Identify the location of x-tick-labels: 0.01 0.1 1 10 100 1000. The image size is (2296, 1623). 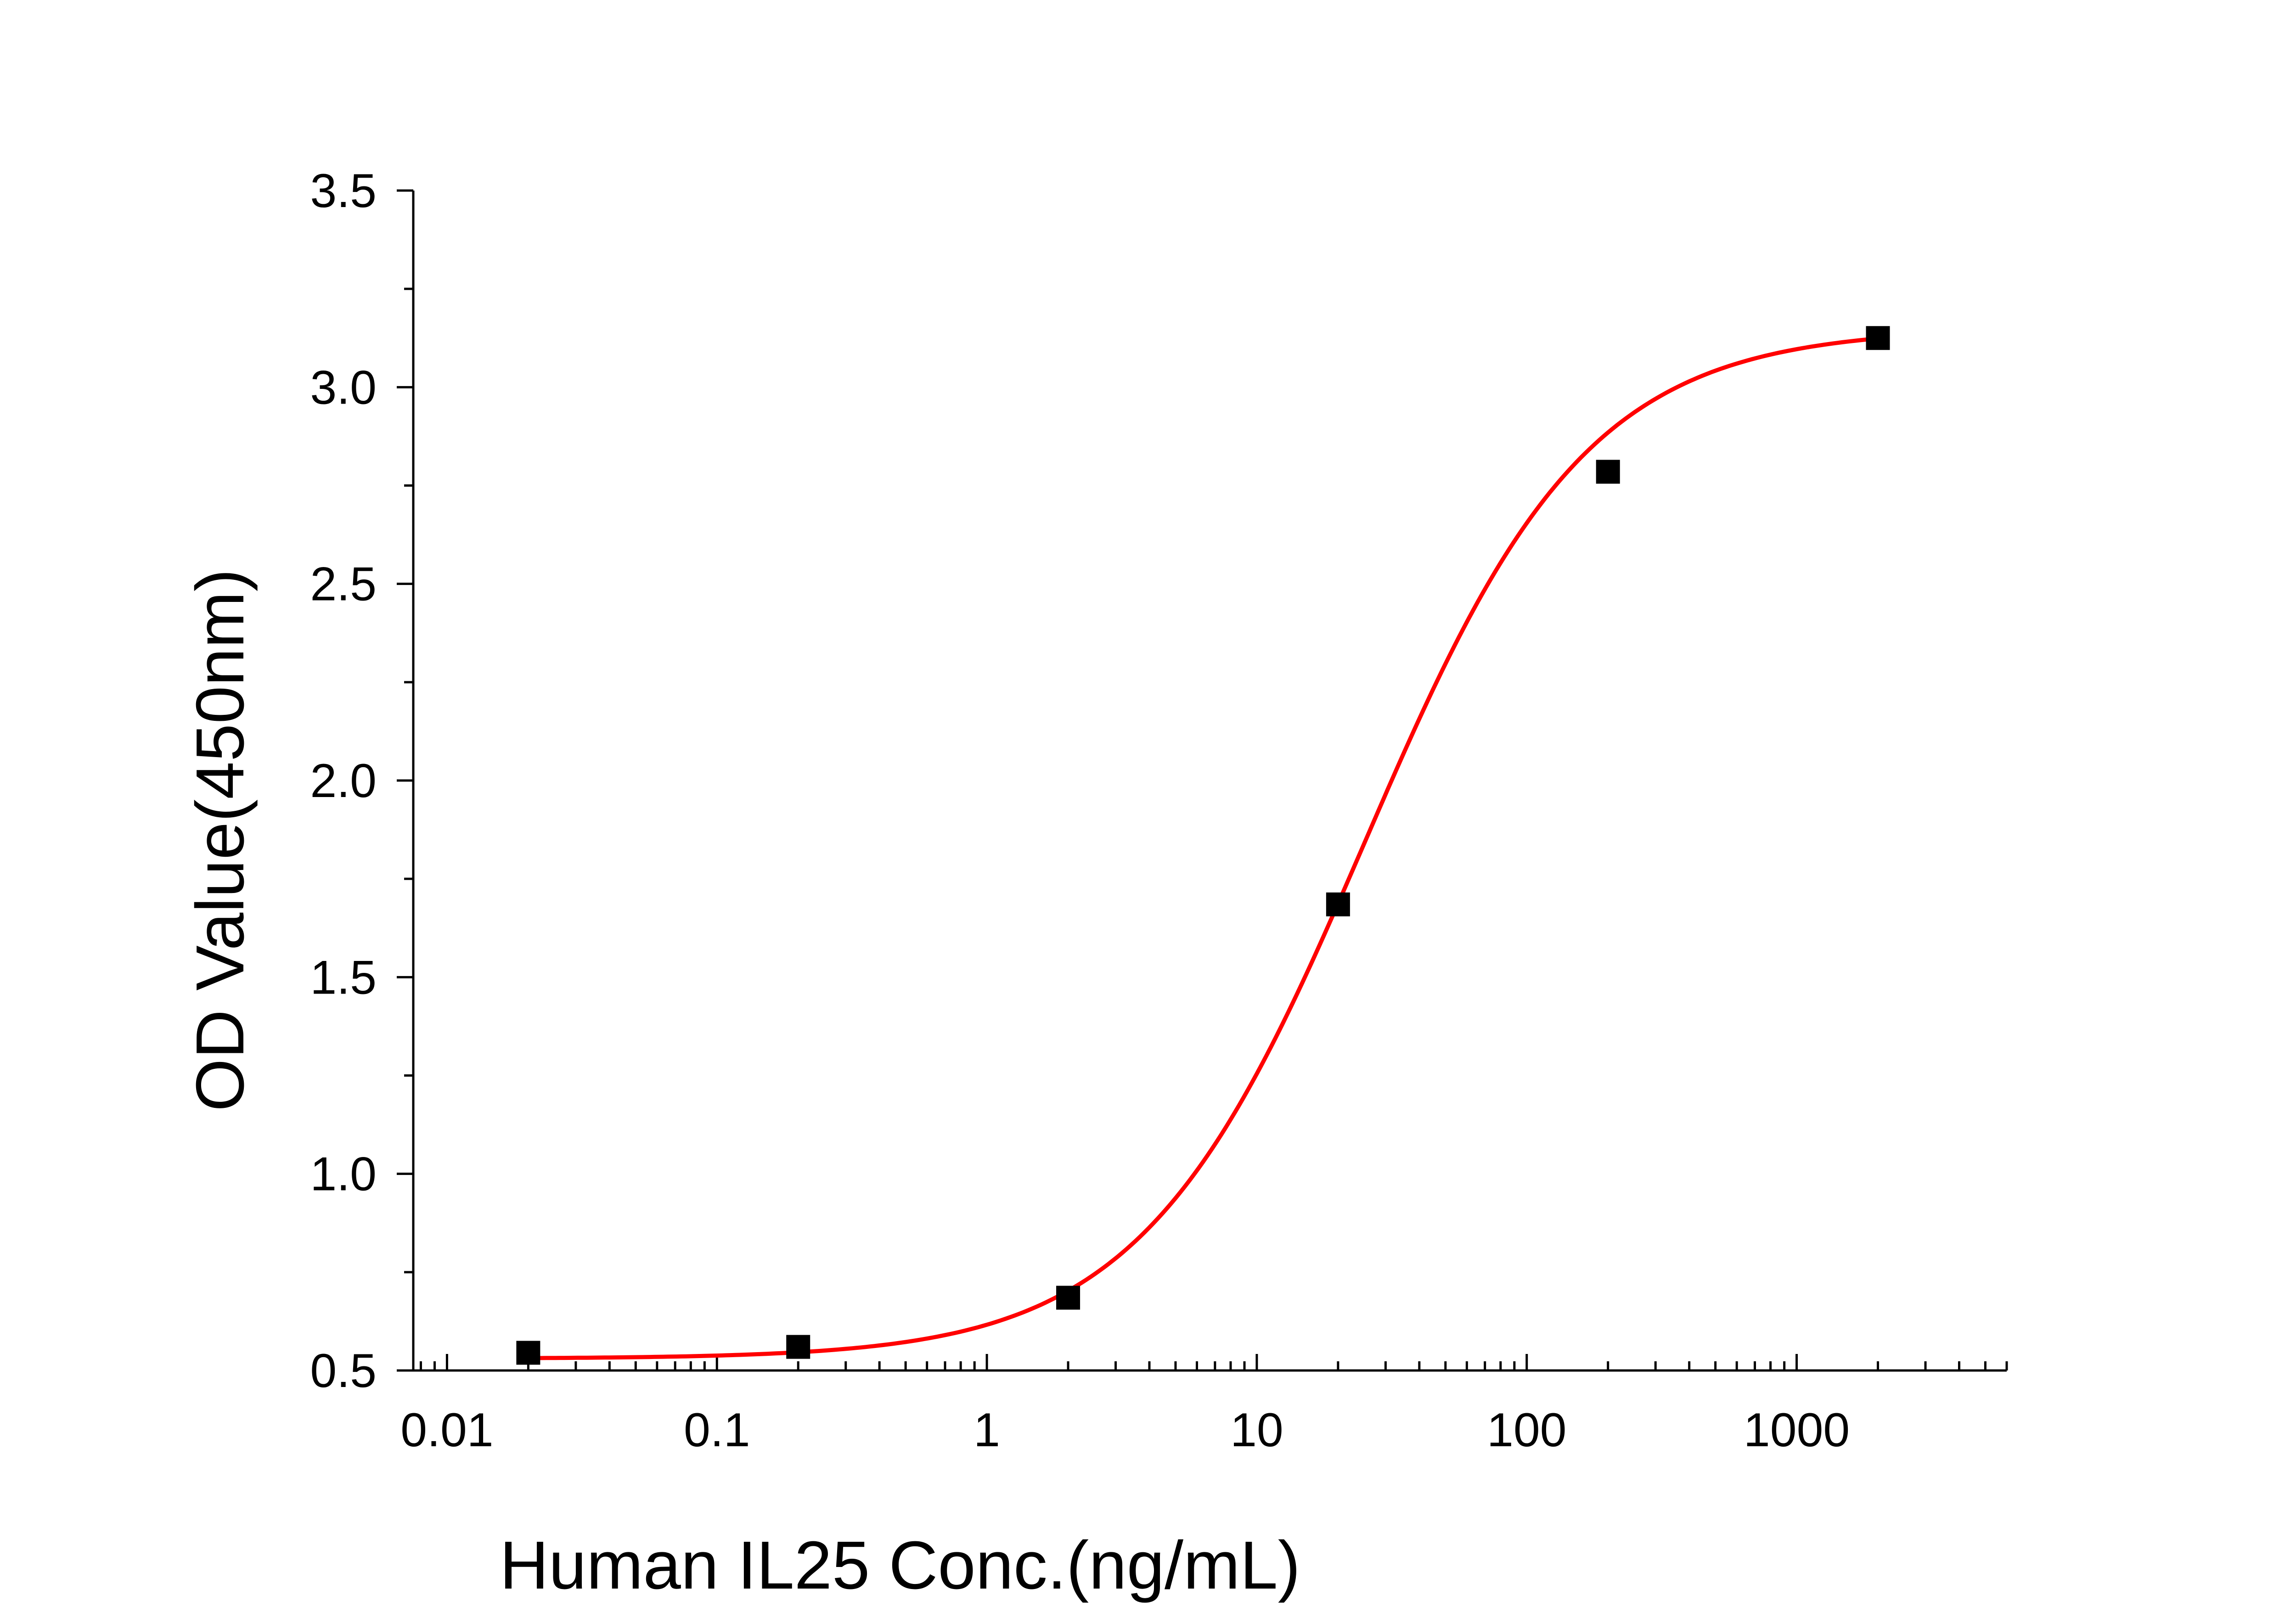
(1125, 1430).